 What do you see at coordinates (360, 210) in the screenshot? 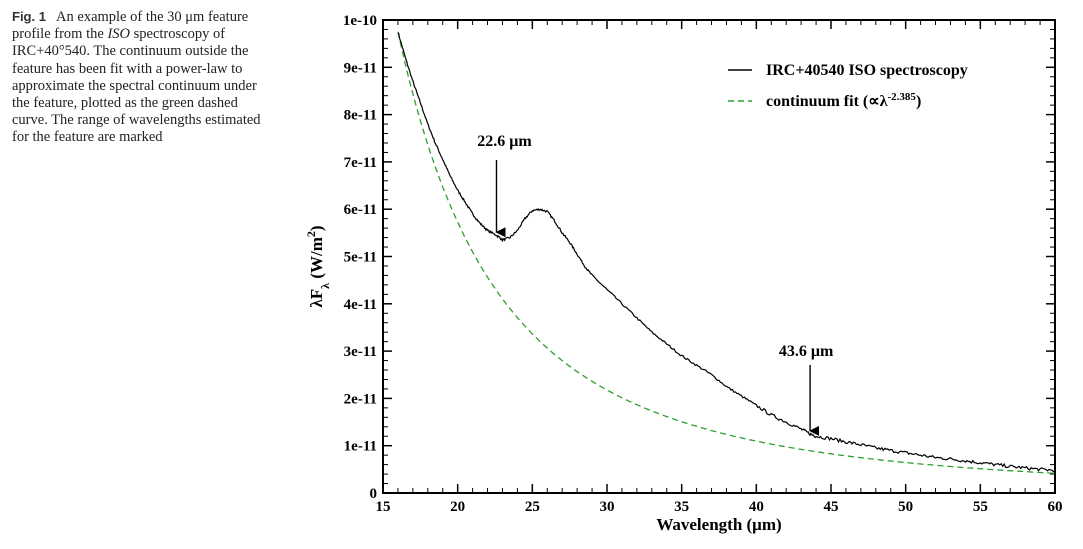
I see `y-tick-label: 6e-11` at bounding box center [360, 210].